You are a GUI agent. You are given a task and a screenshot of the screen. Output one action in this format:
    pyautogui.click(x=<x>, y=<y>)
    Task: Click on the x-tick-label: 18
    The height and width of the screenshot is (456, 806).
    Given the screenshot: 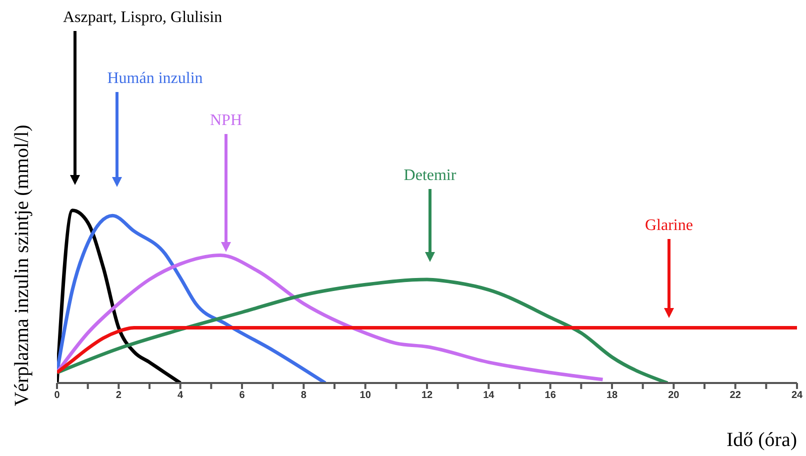 What is the action you would take?
    pyautogui.click(x=612, y=396)
    